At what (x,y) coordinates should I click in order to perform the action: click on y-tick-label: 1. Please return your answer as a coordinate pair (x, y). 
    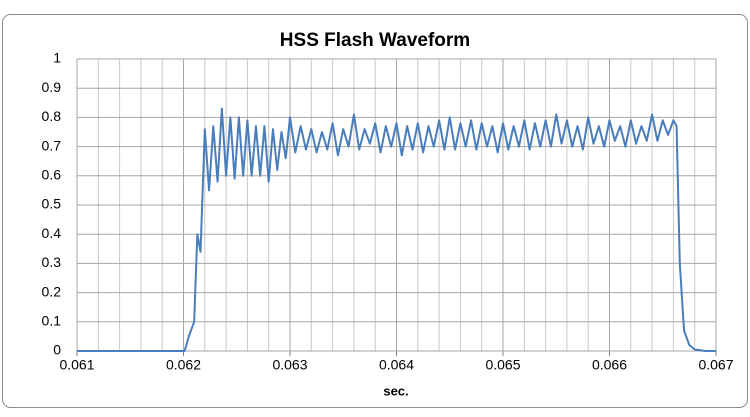
    Looking at the image, I should click on (57, 58).